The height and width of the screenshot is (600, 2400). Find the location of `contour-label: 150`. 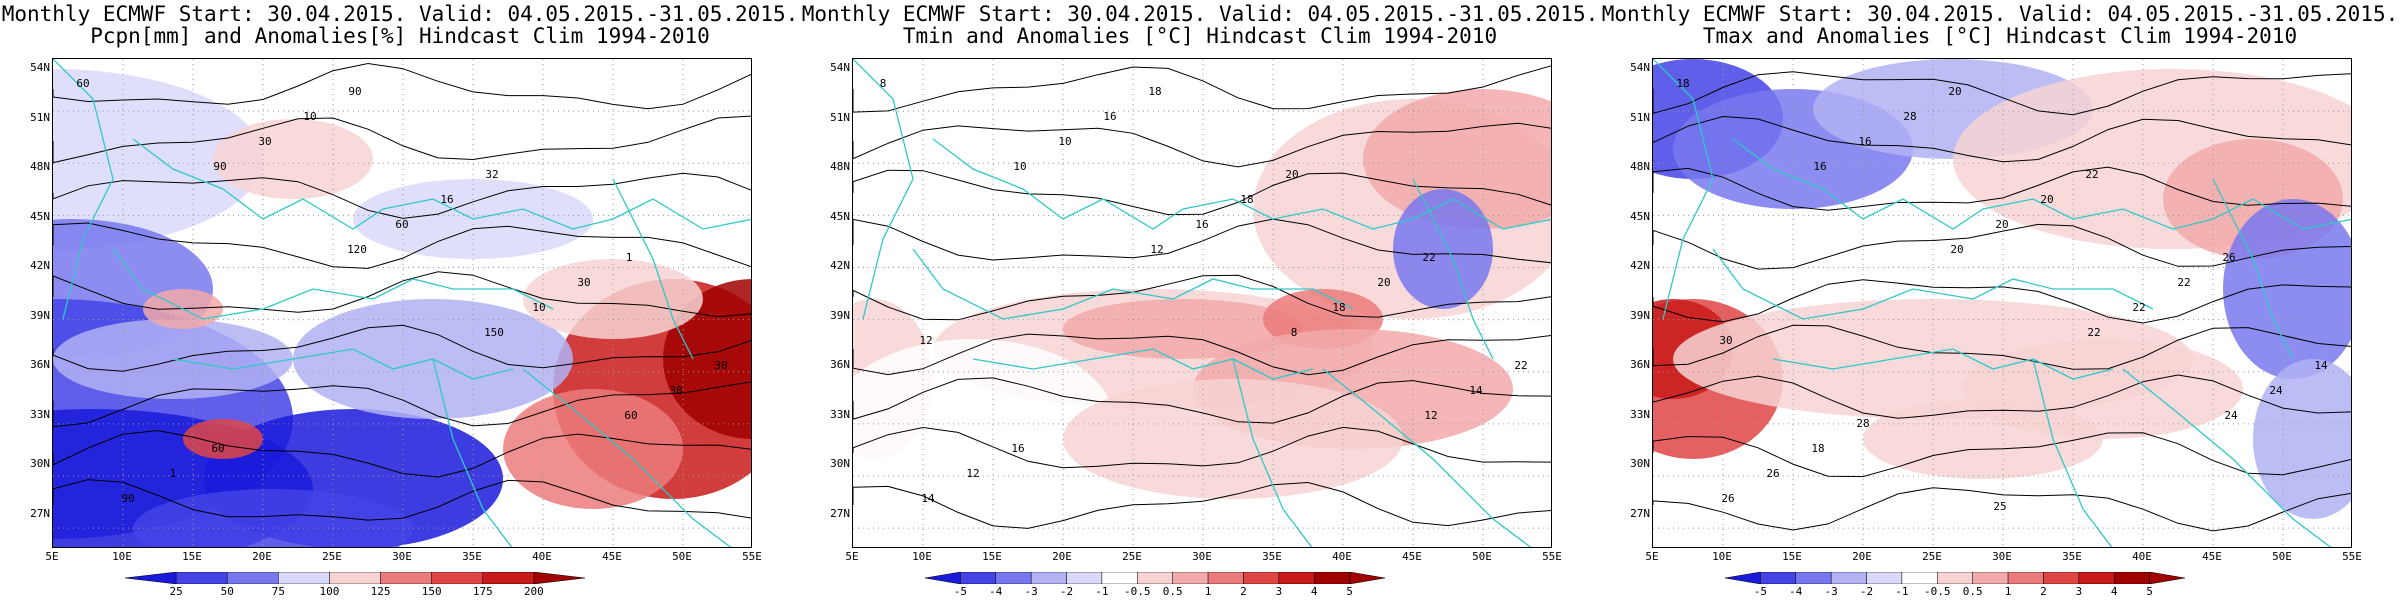

contour-label: 150 is located at coordinates (494, 332).